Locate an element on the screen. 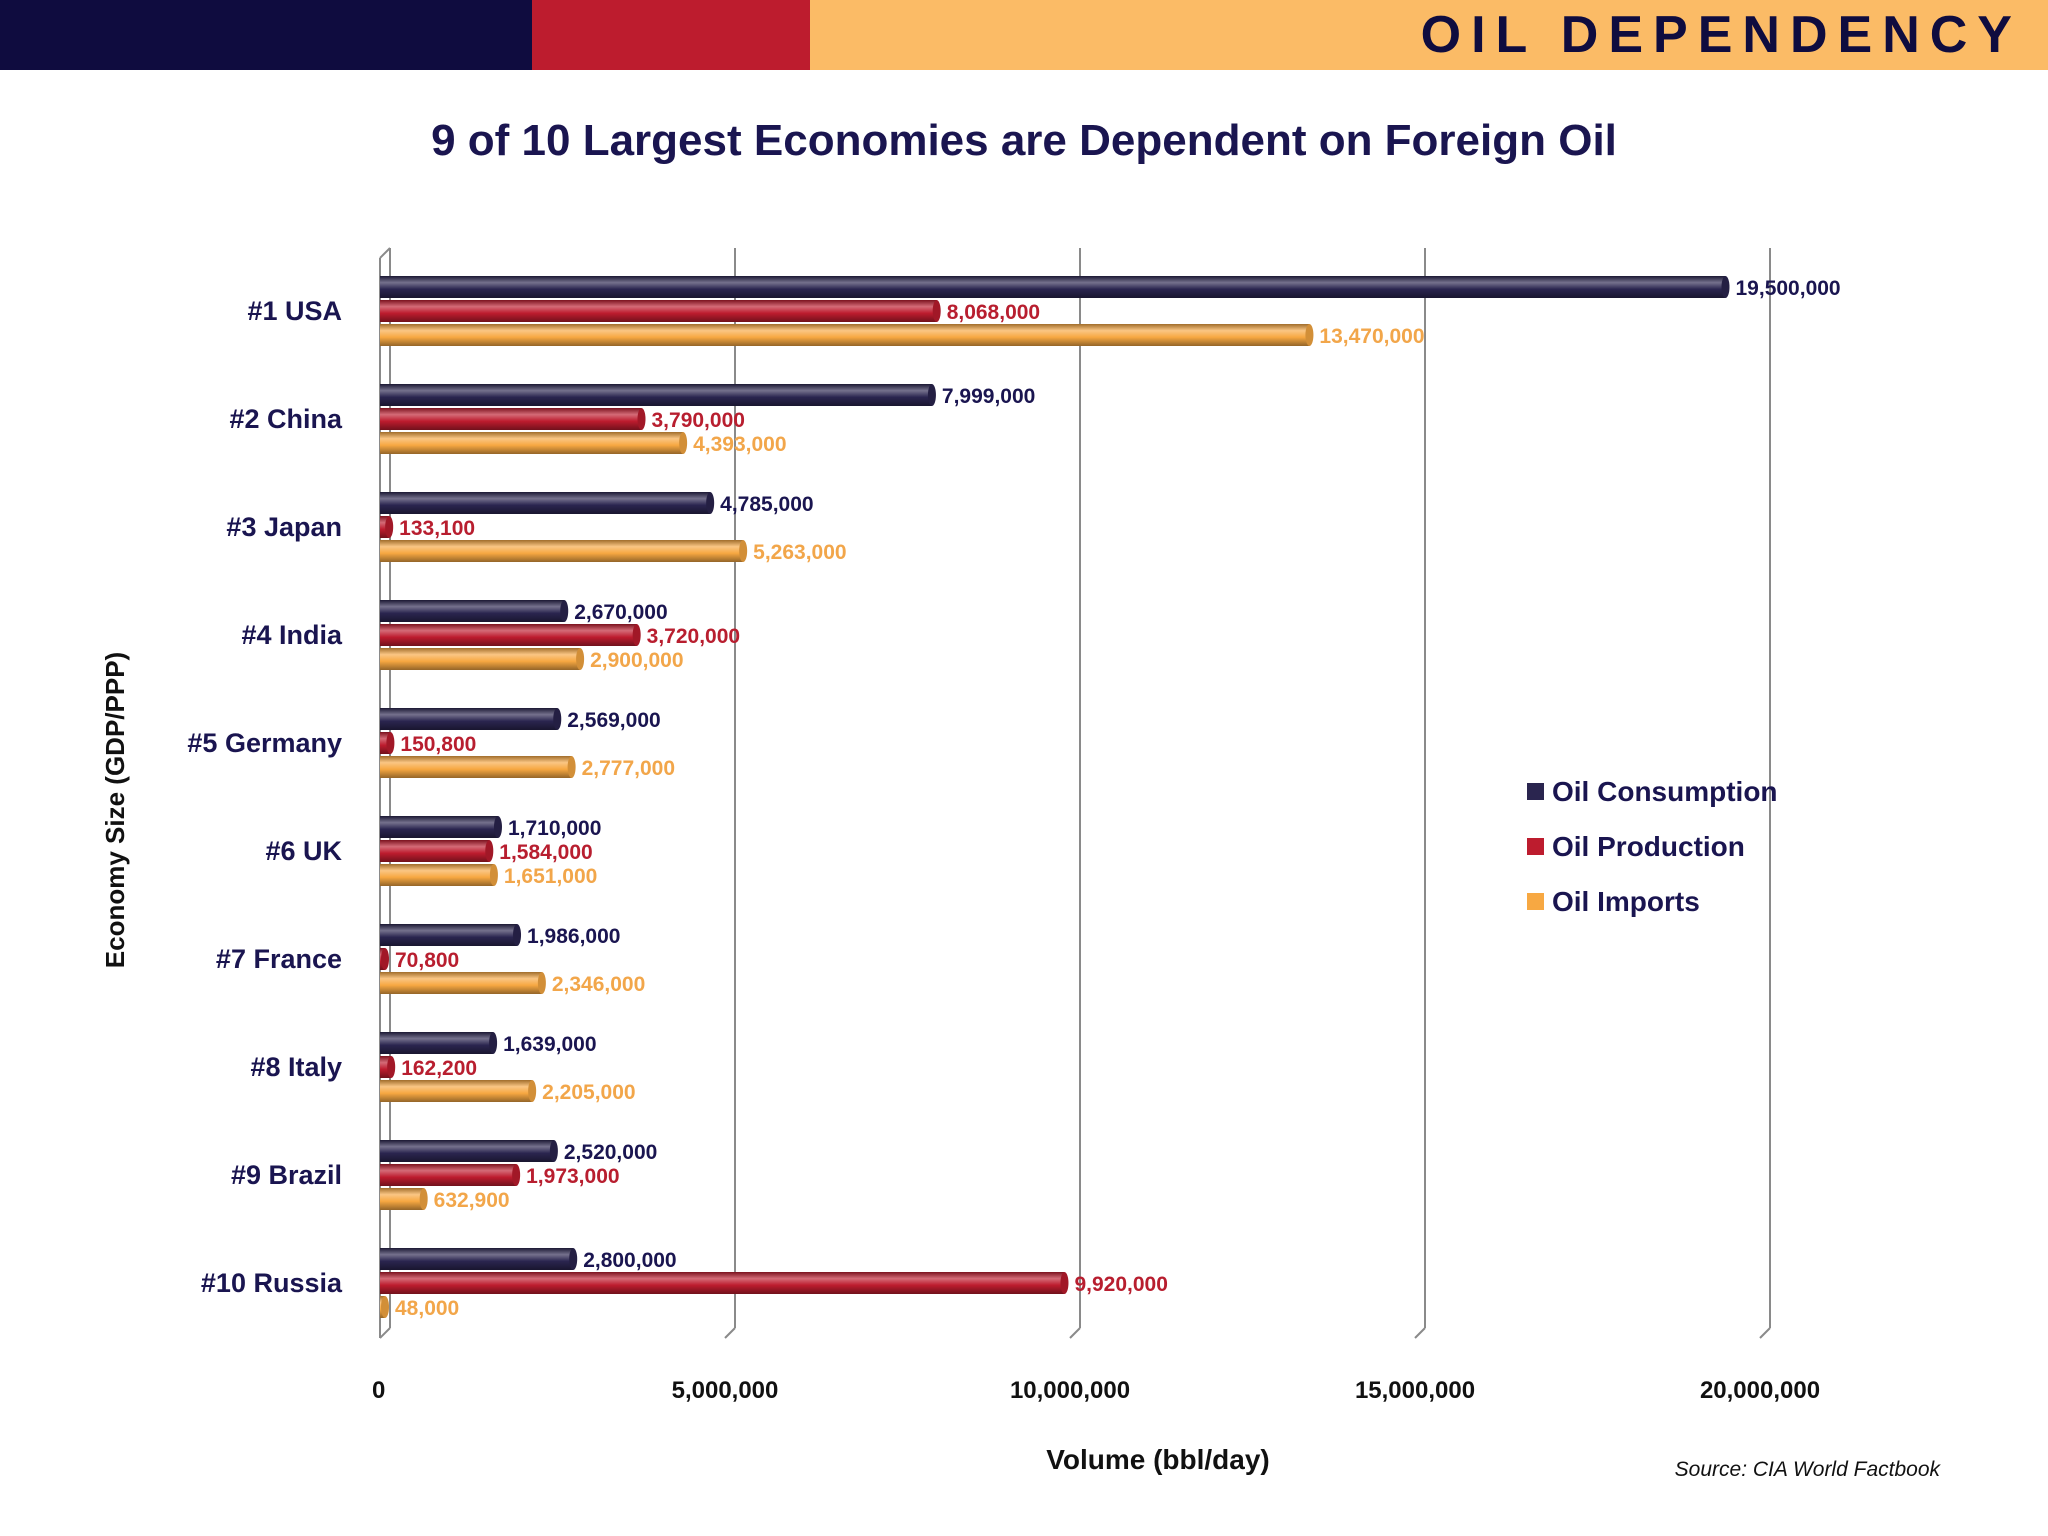 The height and width of the screenshot is (1536, 2048). data-label-1-3: 3,720,000 is located at coordinates (693, 636).